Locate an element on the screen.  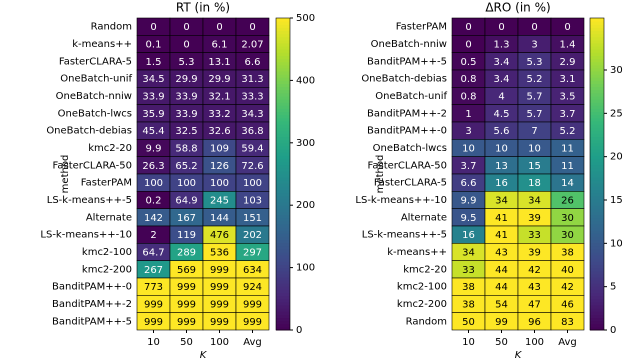
colorbar-tick-label: 25 is located at coordinates (616, 113).